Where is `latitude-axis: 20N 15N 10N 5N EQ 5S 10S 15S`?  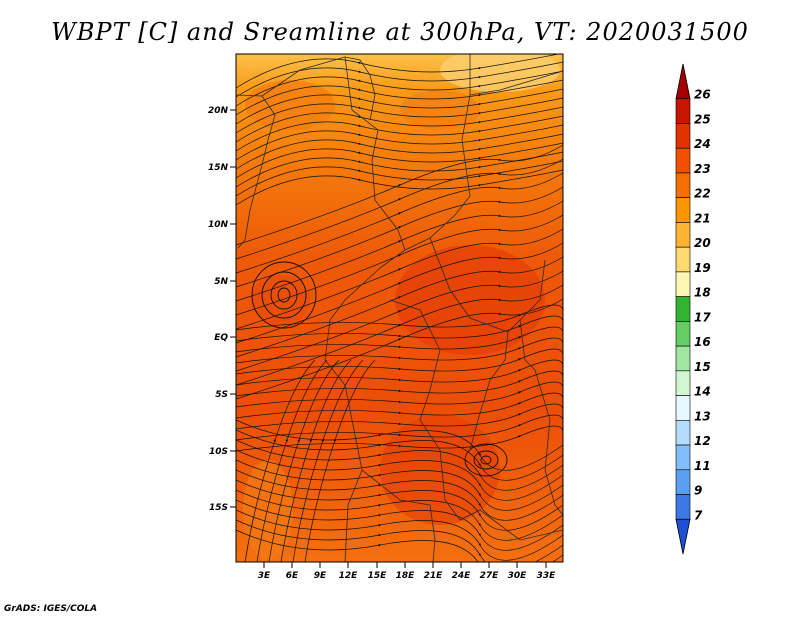 latitude-axis: 20N 15N 10N 5N EQ 5S 10S 15S is located at coordinates (222, 309).